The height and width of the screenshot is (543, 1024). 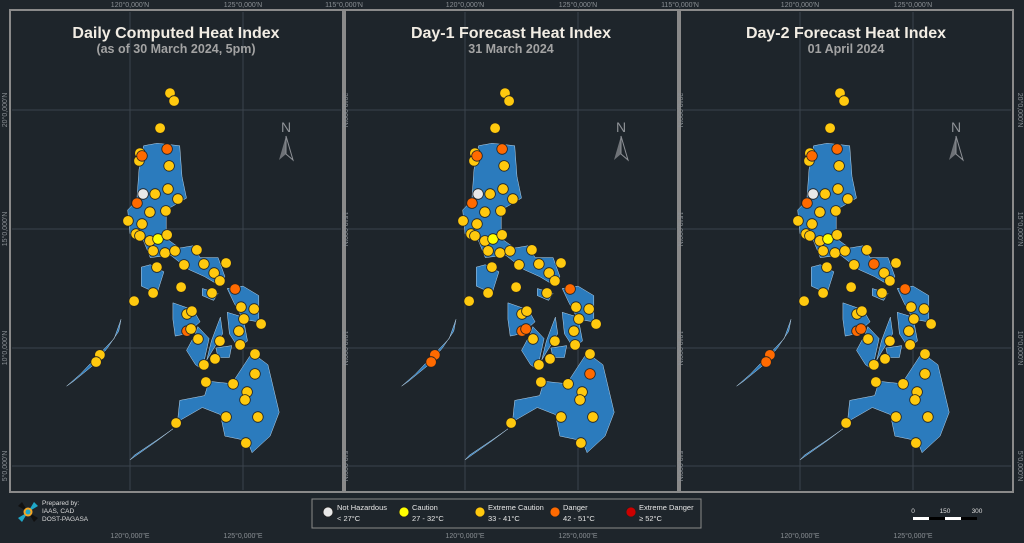 I want to click on lat-label-5: 5°0,000'N, so click(x=5, y=466).